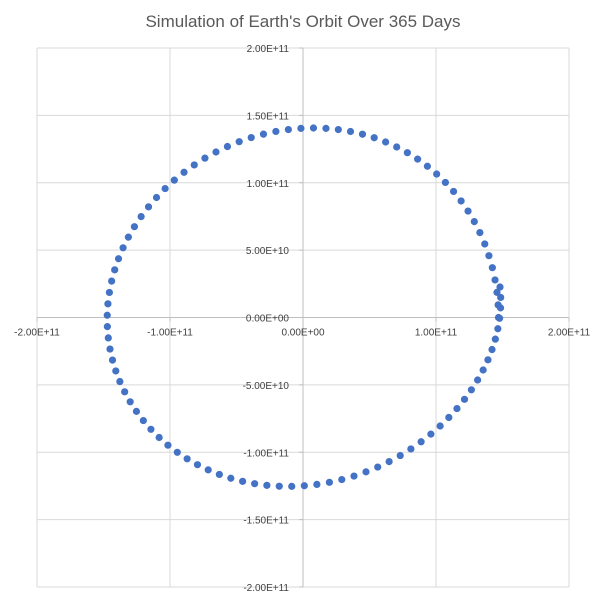  What do you see at coordinates (170, 333) in the screenshot?
I see `x-tick-label: -1.00E+11` at bounding box center [170, 333].